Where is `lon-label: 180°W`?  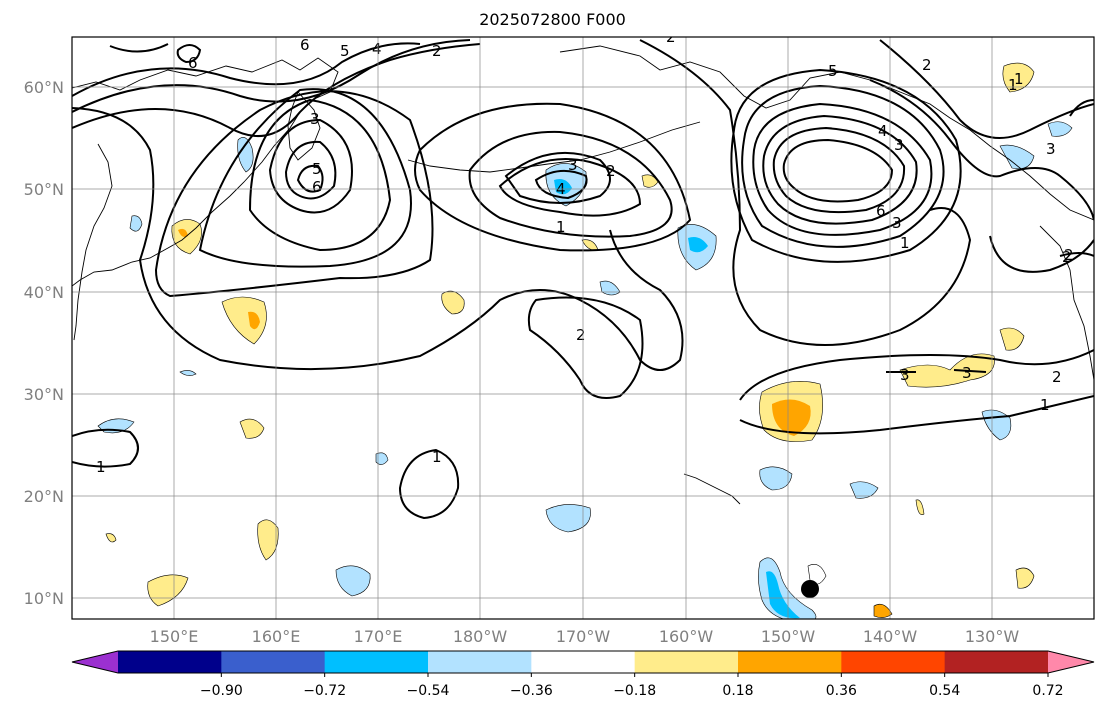 lon-label: 180°W is located at coordinates (480, 636).